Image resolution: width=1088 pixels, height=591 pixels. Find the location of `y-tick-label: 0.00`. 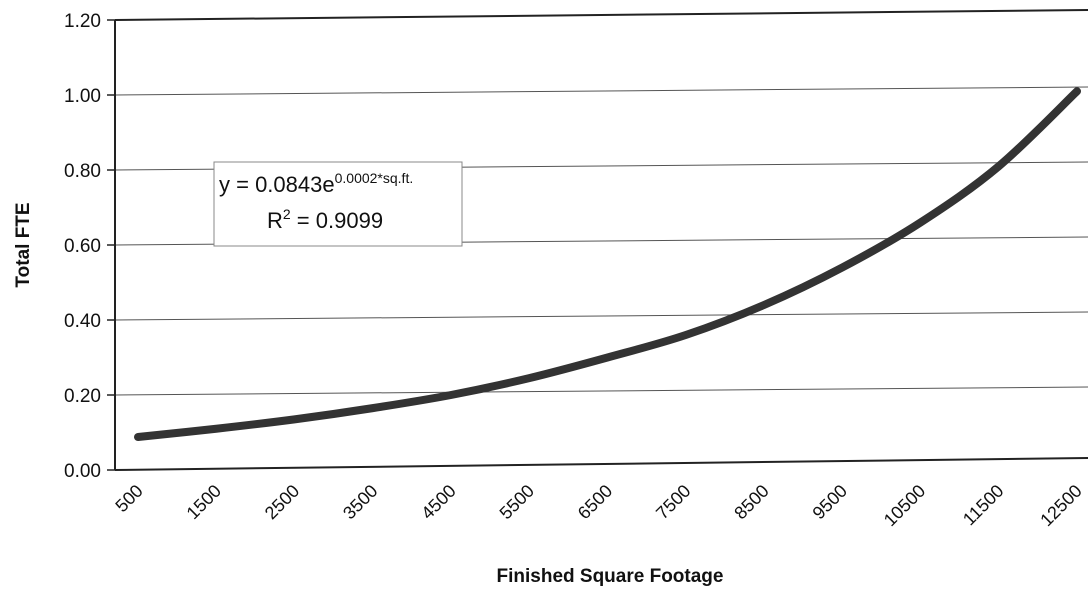

y-tick-label: 0.00 is located at coordinates (82, 471).